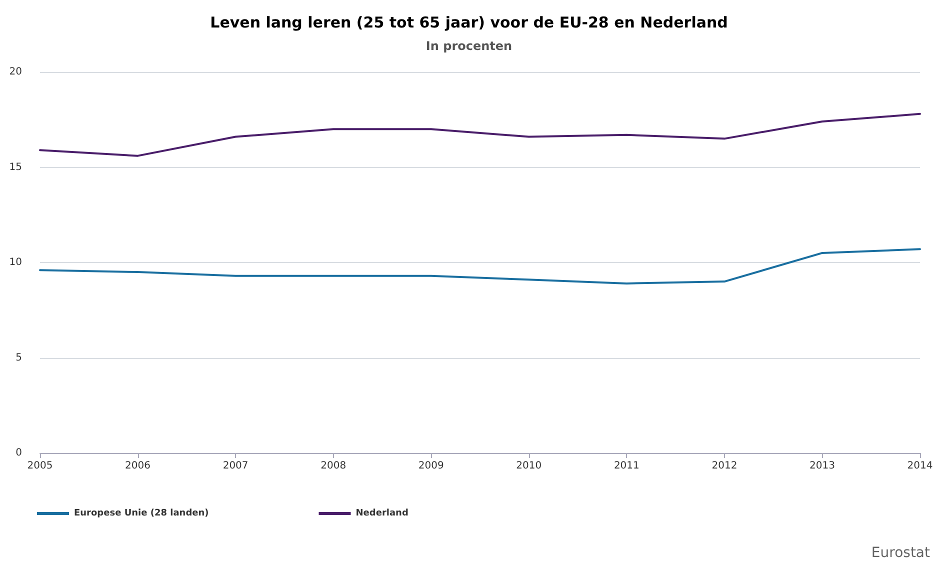 This screenshot has height=562, width=938. I want to click on text: Eurostat, so click(901, 553).